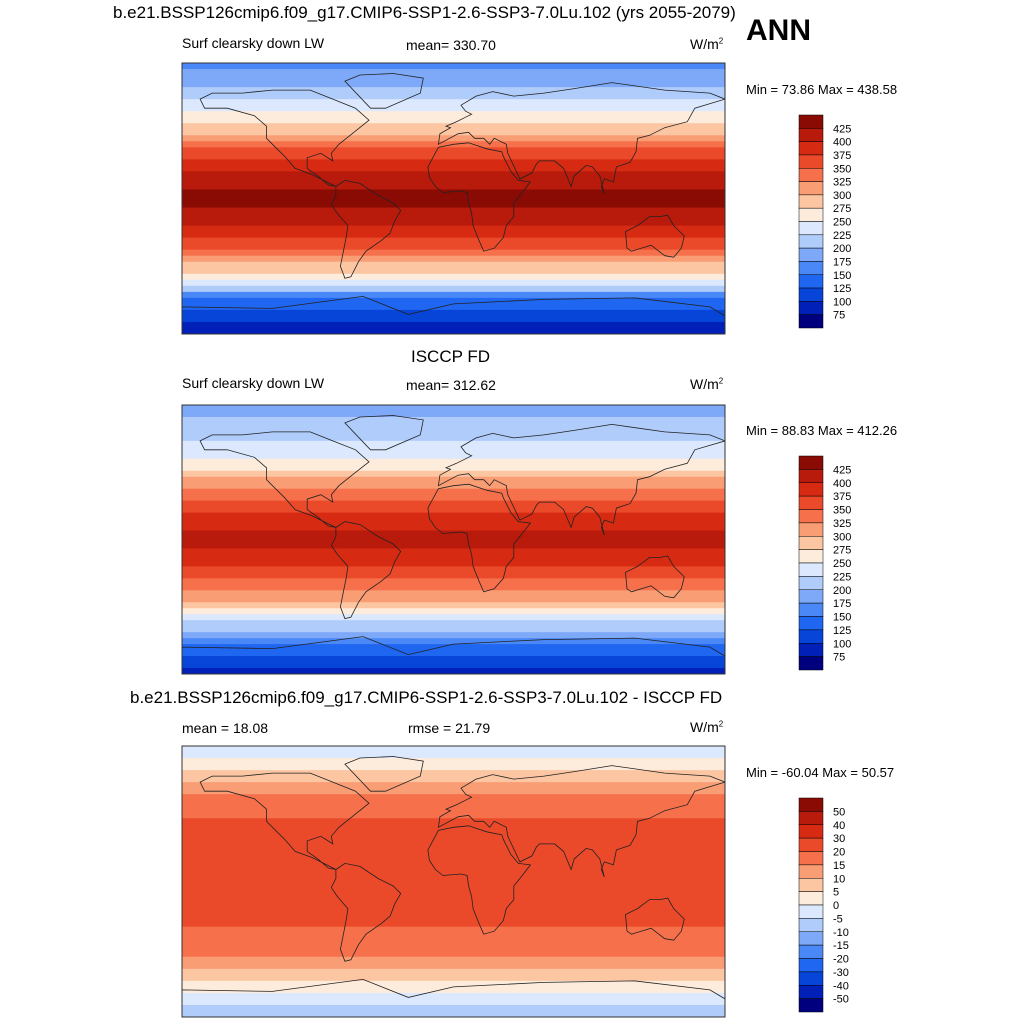  What do you see at coordinates (842, 604) in the screenshot?
I see `colorbar-tick-label: 175` at bounding box center [842, 604].